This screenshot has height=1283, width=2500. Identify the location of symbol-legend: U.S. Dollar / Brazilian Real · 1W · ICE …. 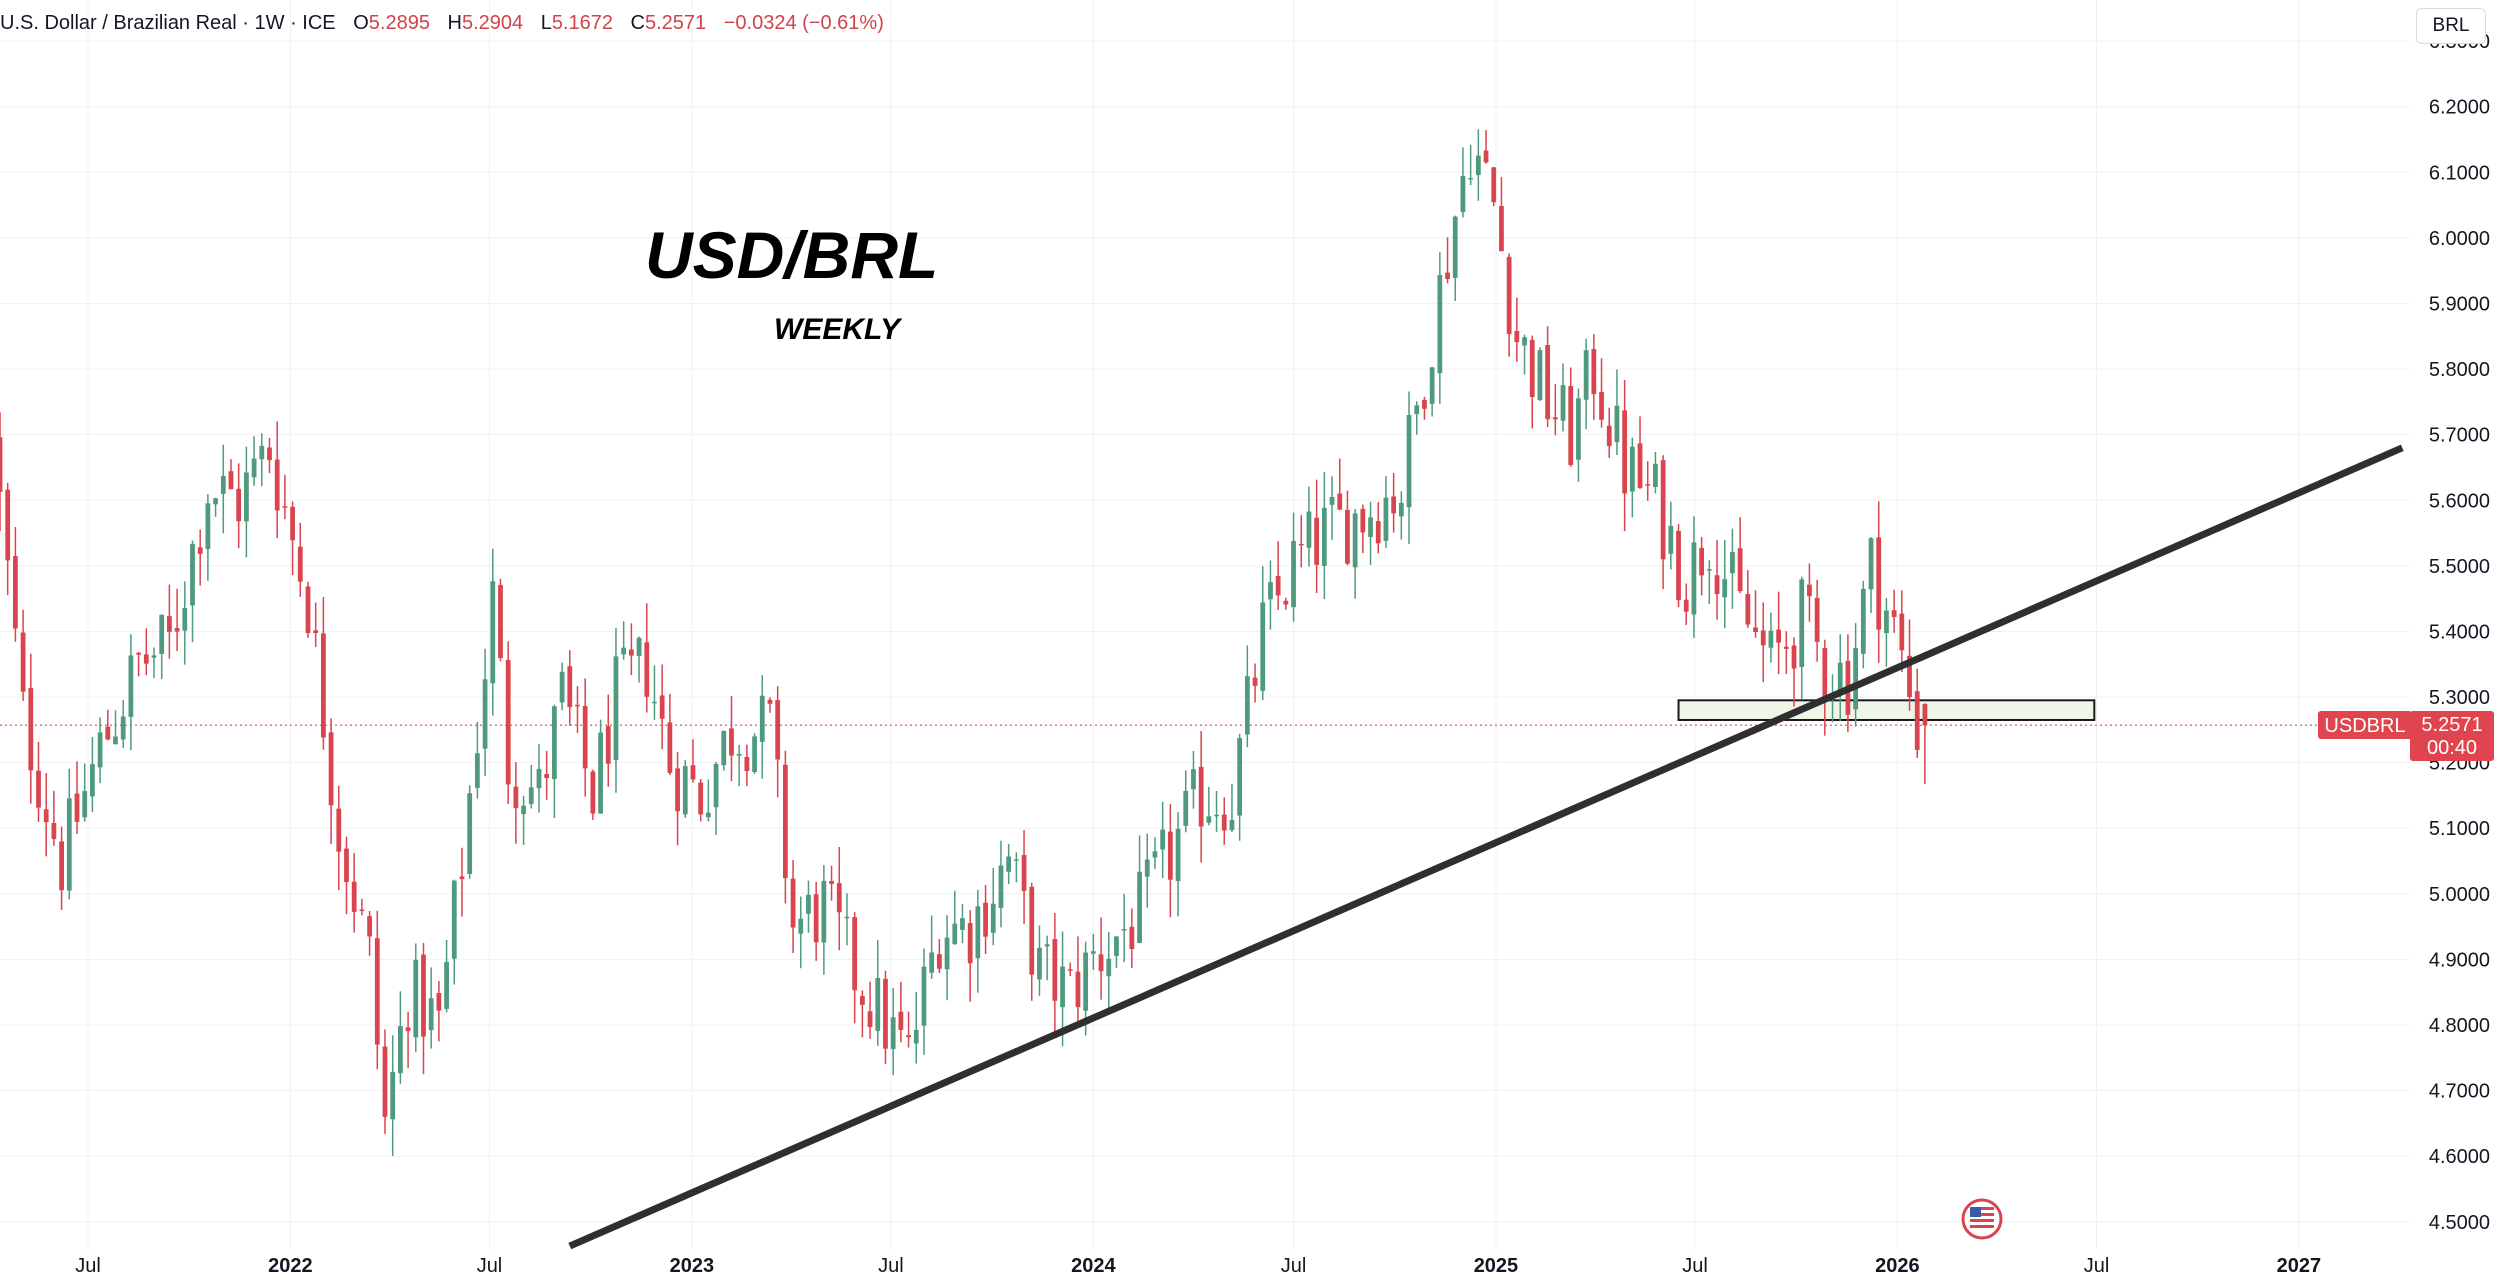
(442, 23).